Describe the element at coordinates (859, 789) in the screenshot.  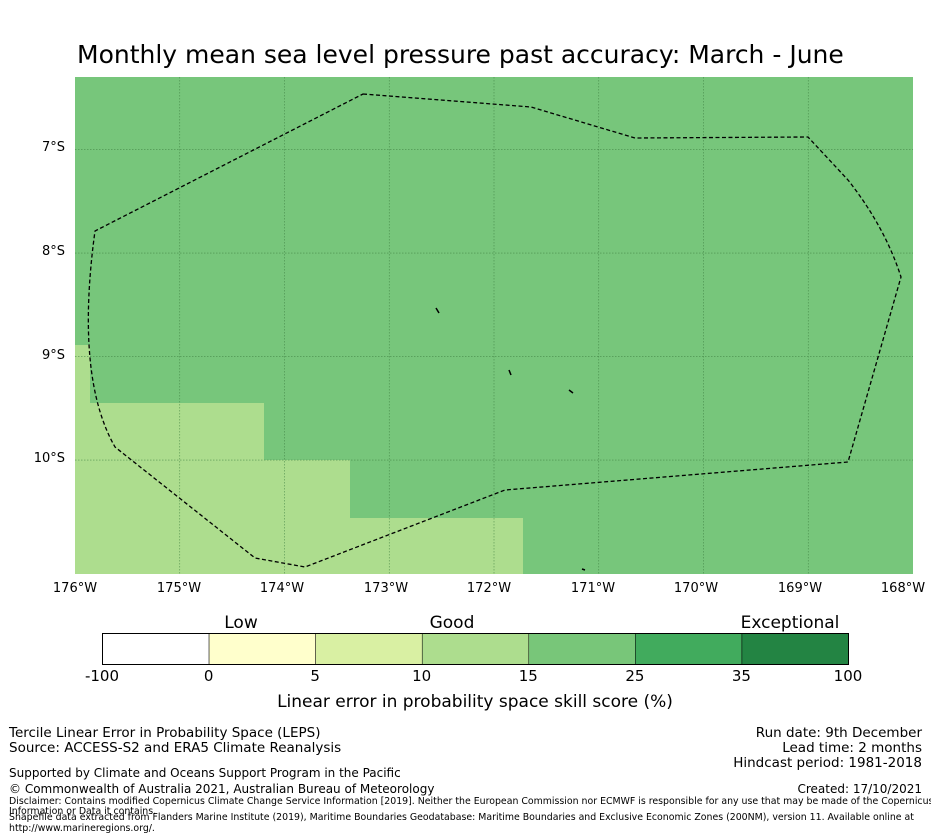
I see `created-date: Created: 17/10/2021` at that location.